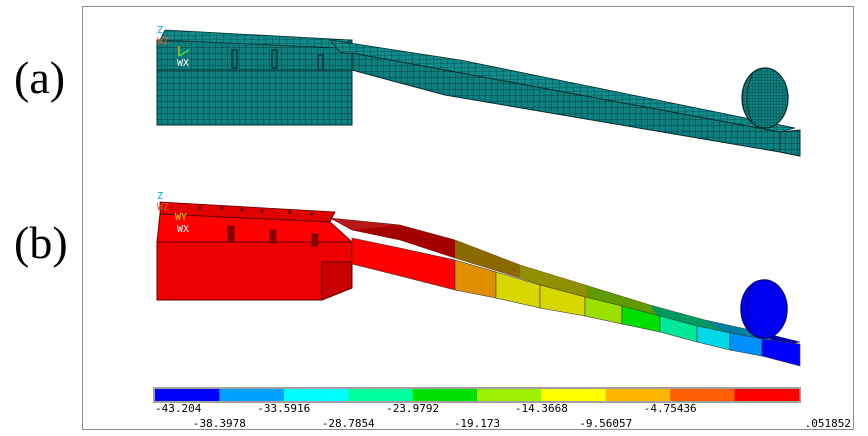 This screenshot has height=436, width=868. Describe the element at coordinates (41, 242) in the screenshot. I see `panel-b-label: (b)` at that location.